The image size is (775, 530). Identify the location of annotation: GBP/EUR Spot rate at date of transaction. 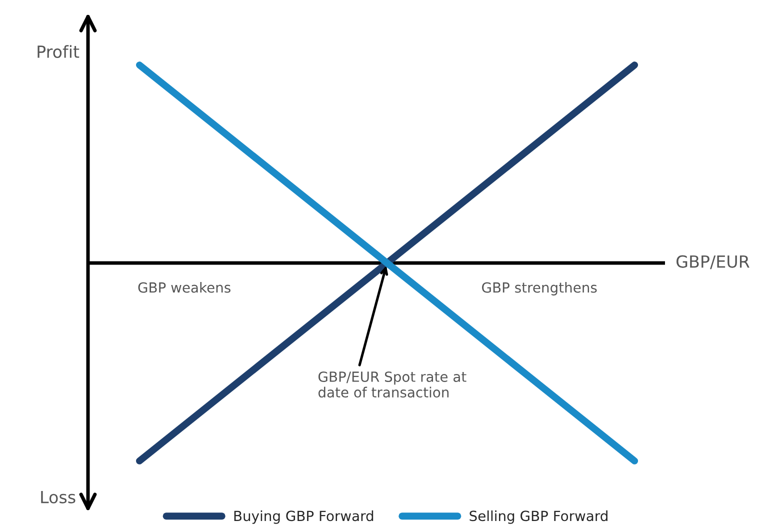
(392, 384).